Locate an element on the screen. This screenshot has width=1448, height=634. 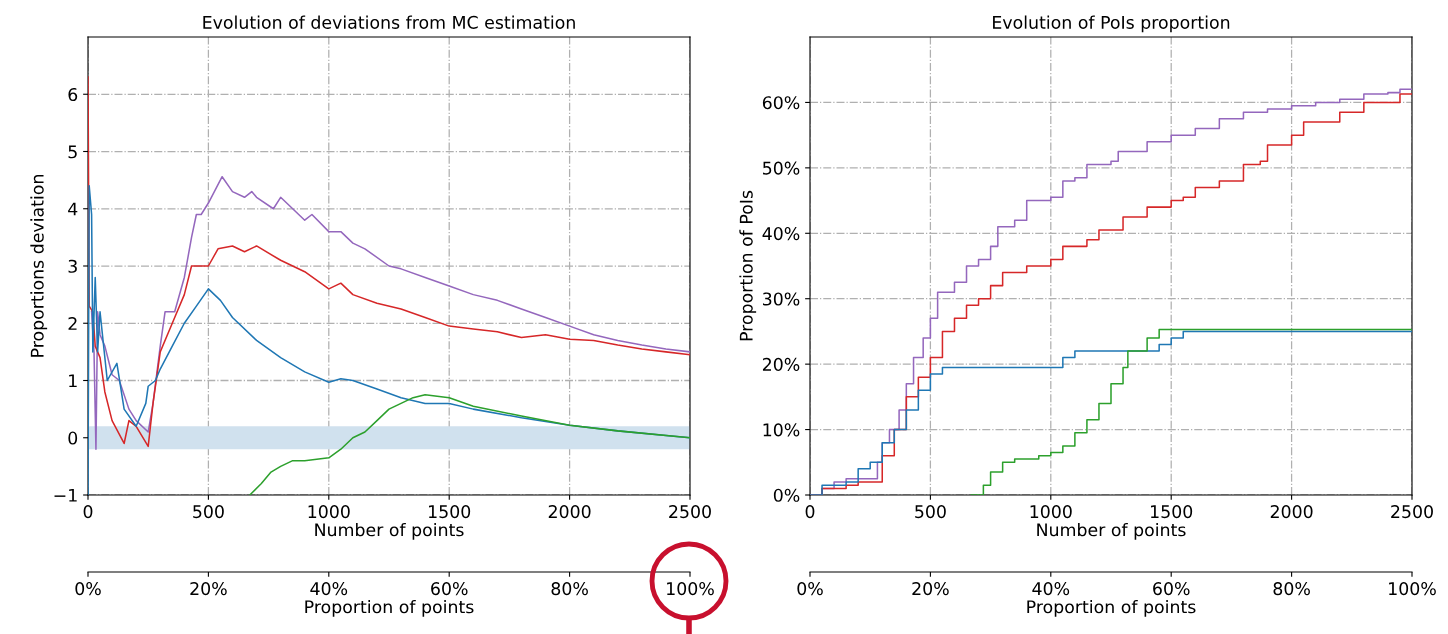
y-tick-label: 3 is located at coordinates (72, 266).